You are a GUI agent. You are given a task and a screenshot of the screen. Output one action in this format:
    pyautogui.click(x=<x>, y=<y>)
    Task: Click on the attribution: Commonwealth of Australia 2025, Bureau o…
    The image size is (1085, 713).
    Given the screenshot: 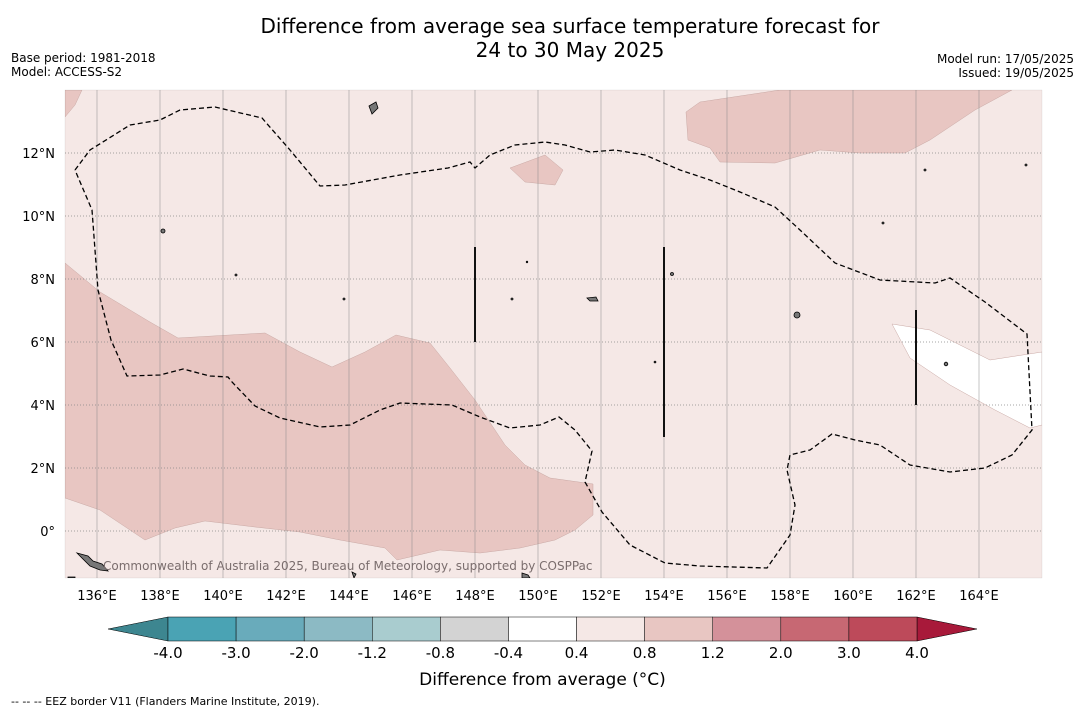 What is the action you would take?
    pyautogui.click(x=348, y=566)
    